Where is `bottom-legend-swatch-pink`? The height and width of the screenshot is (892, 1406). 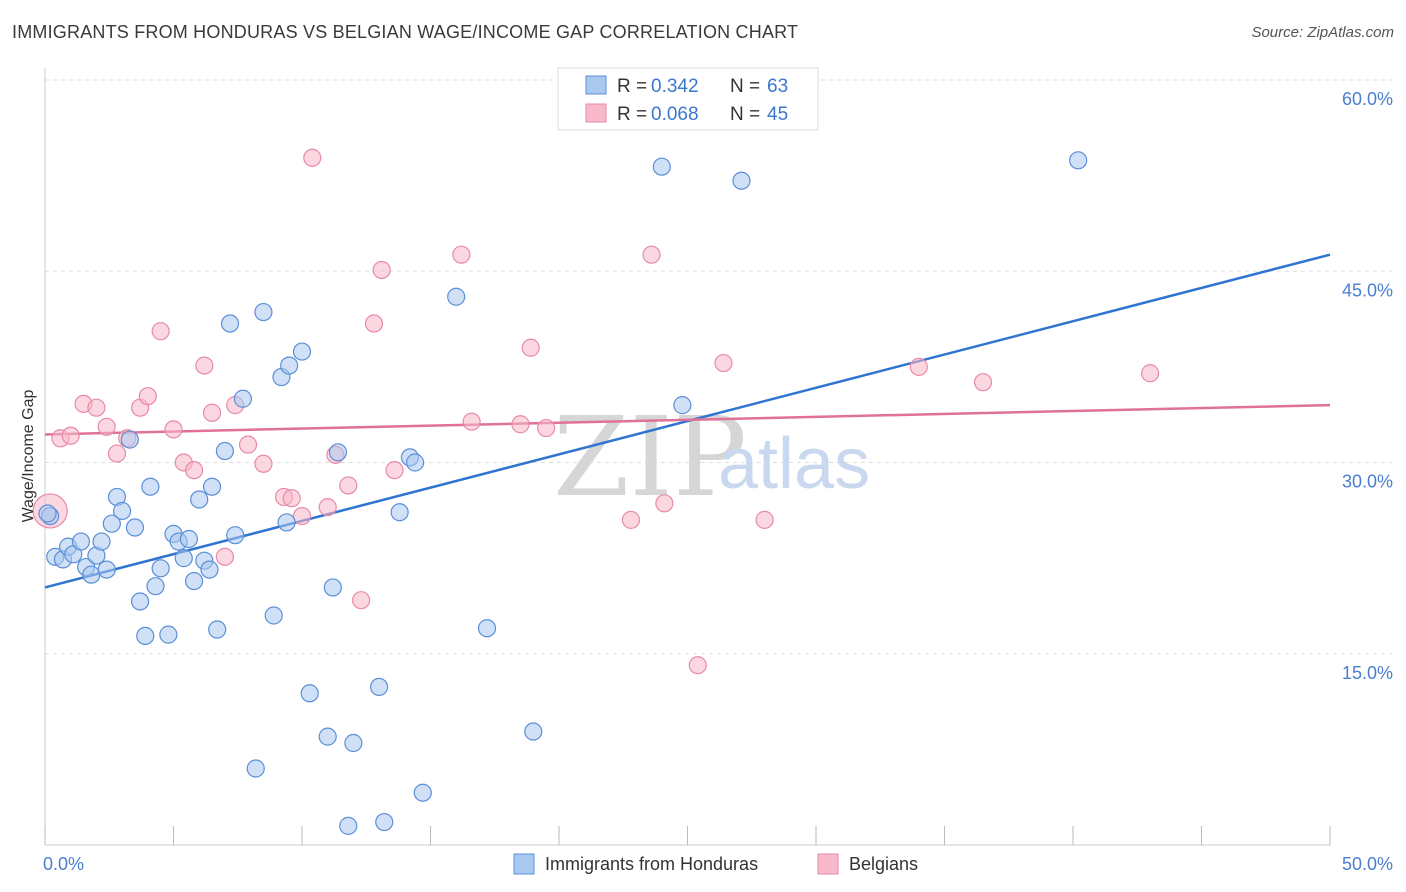 bottom-legend-swatch-pink is located at coordinates (828, 864).